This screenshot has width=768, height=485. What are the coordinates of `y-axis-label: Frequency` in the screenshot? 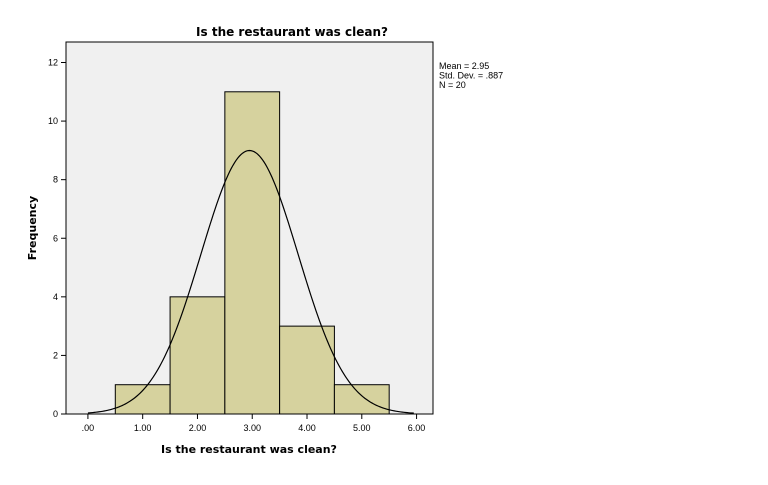 It's located at (32, 228).